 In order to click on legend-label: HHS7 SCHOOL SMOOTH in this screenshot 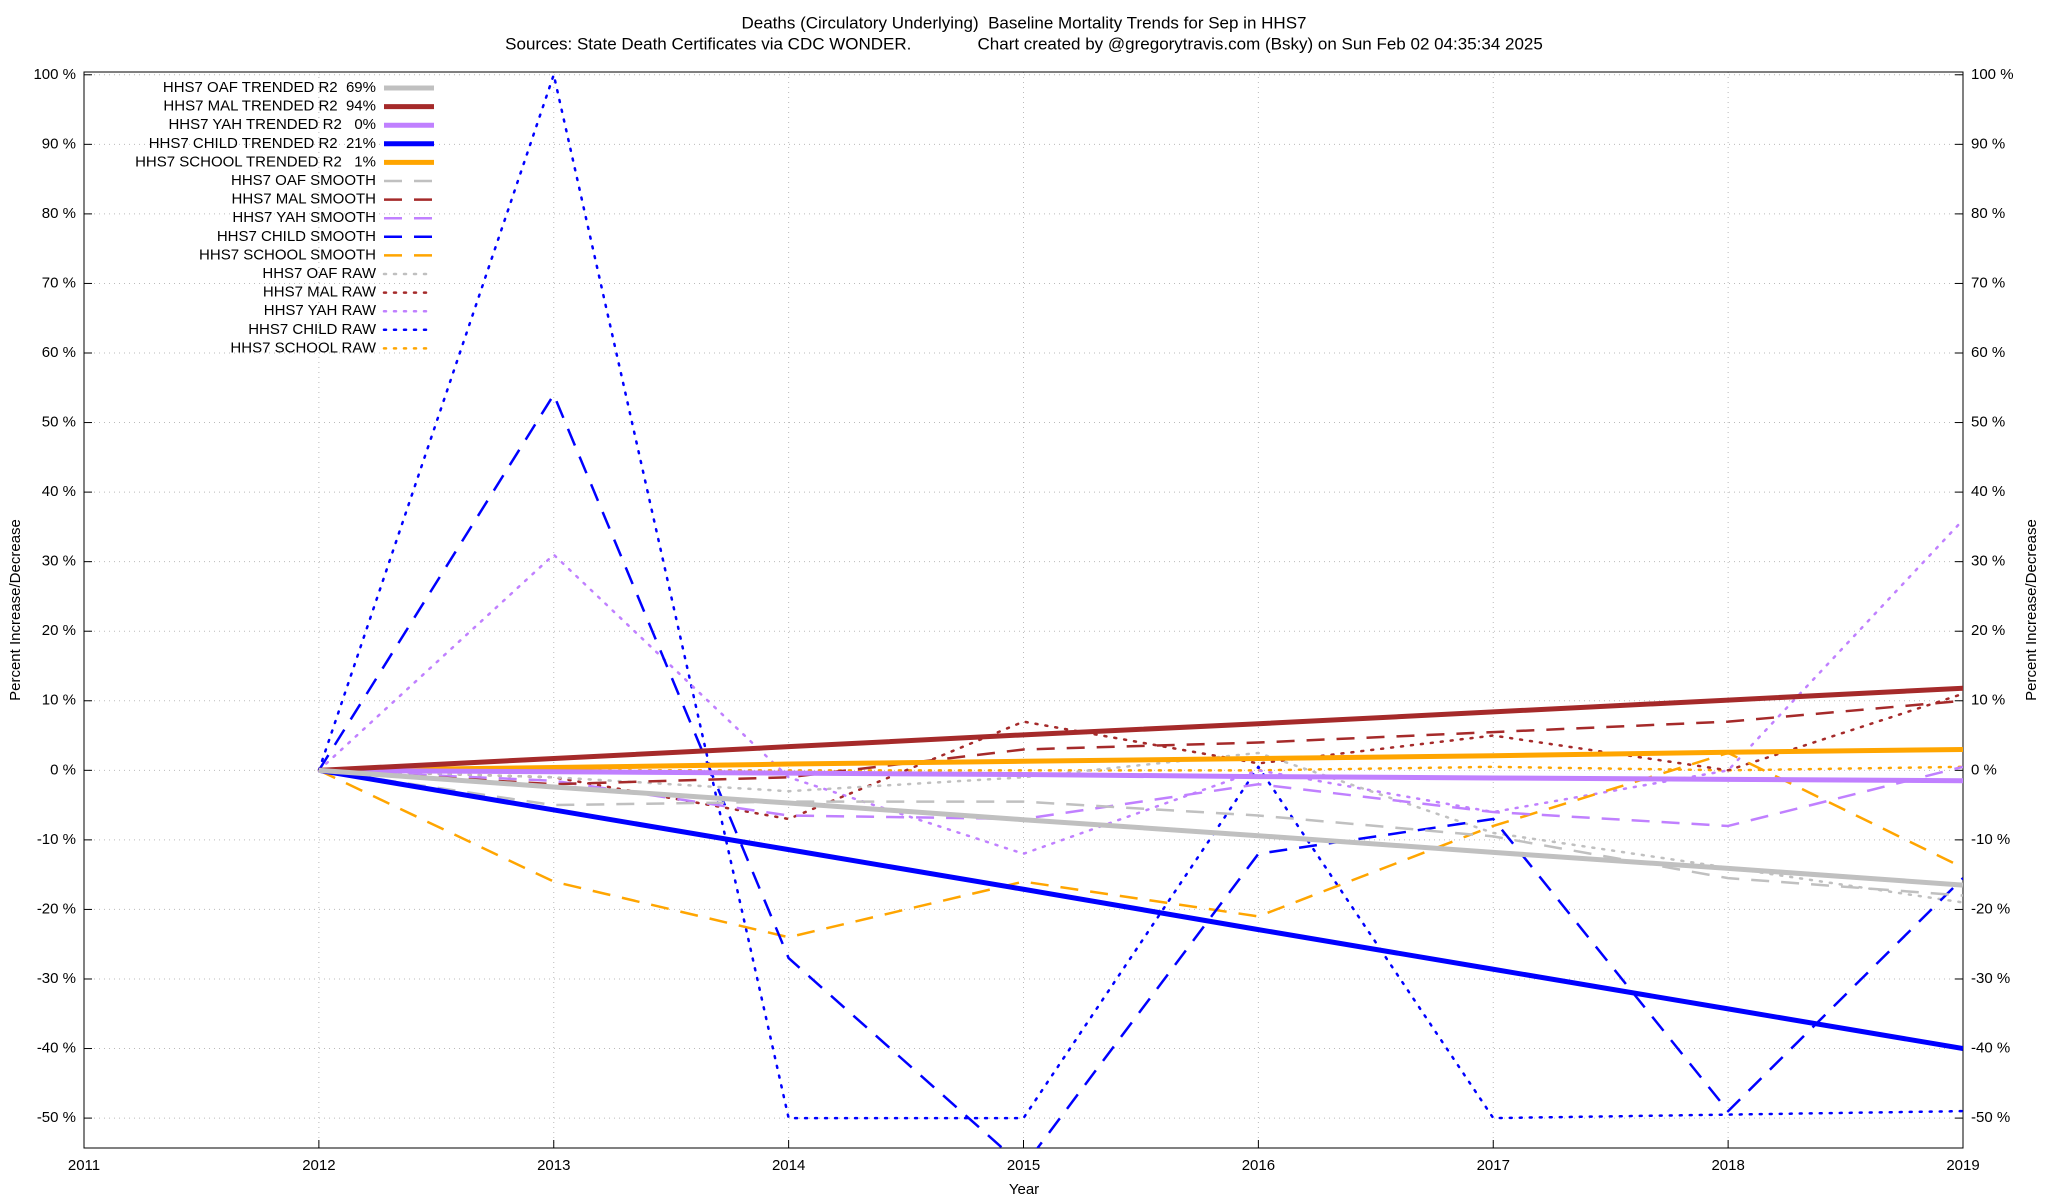, I will do `click(287, 254)`.